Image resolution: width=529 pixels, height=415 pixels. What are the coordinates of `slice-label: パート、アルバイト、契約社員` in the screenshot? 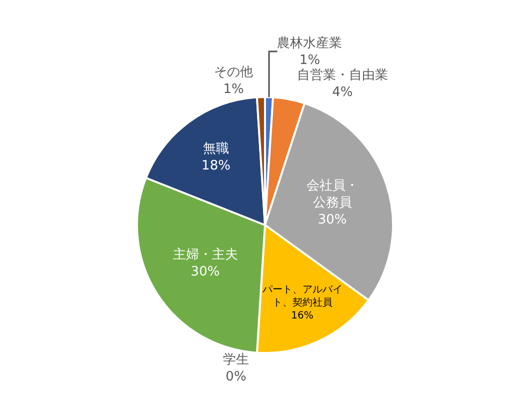 It's located at (301, 296).